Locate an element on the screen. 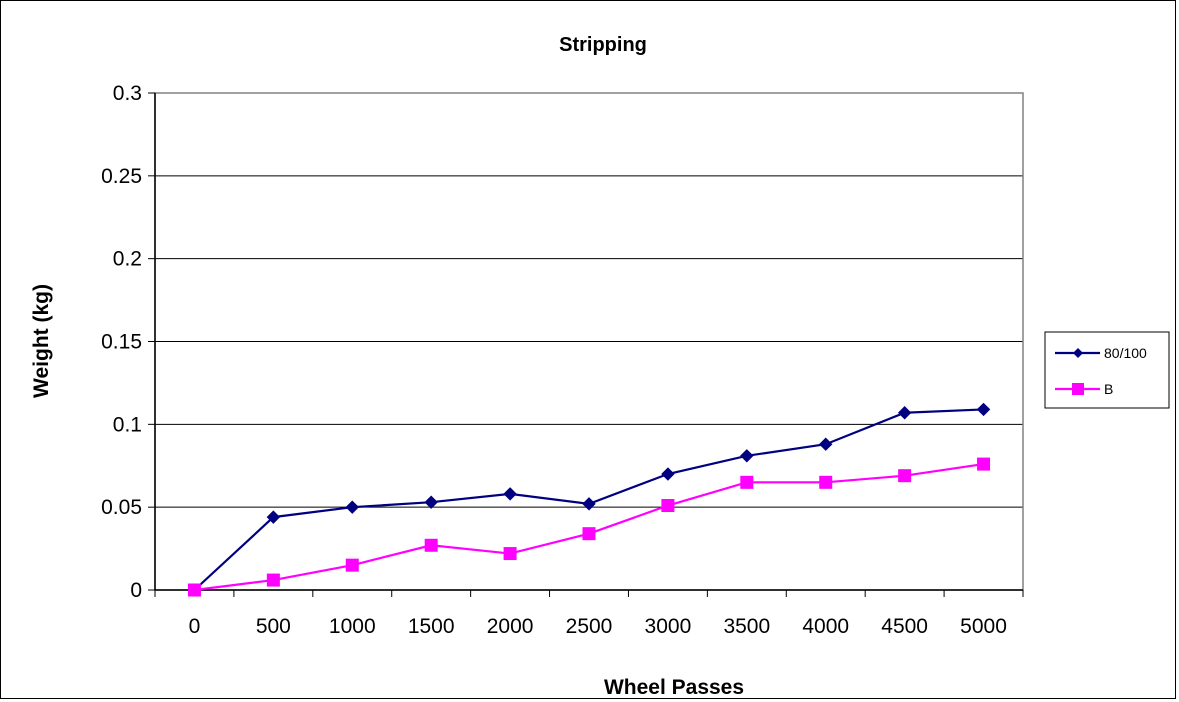 Image resolution: width=1179 pixels, height=702 pixels. legend: 80/100 B is located at coordinates (1107, 370).